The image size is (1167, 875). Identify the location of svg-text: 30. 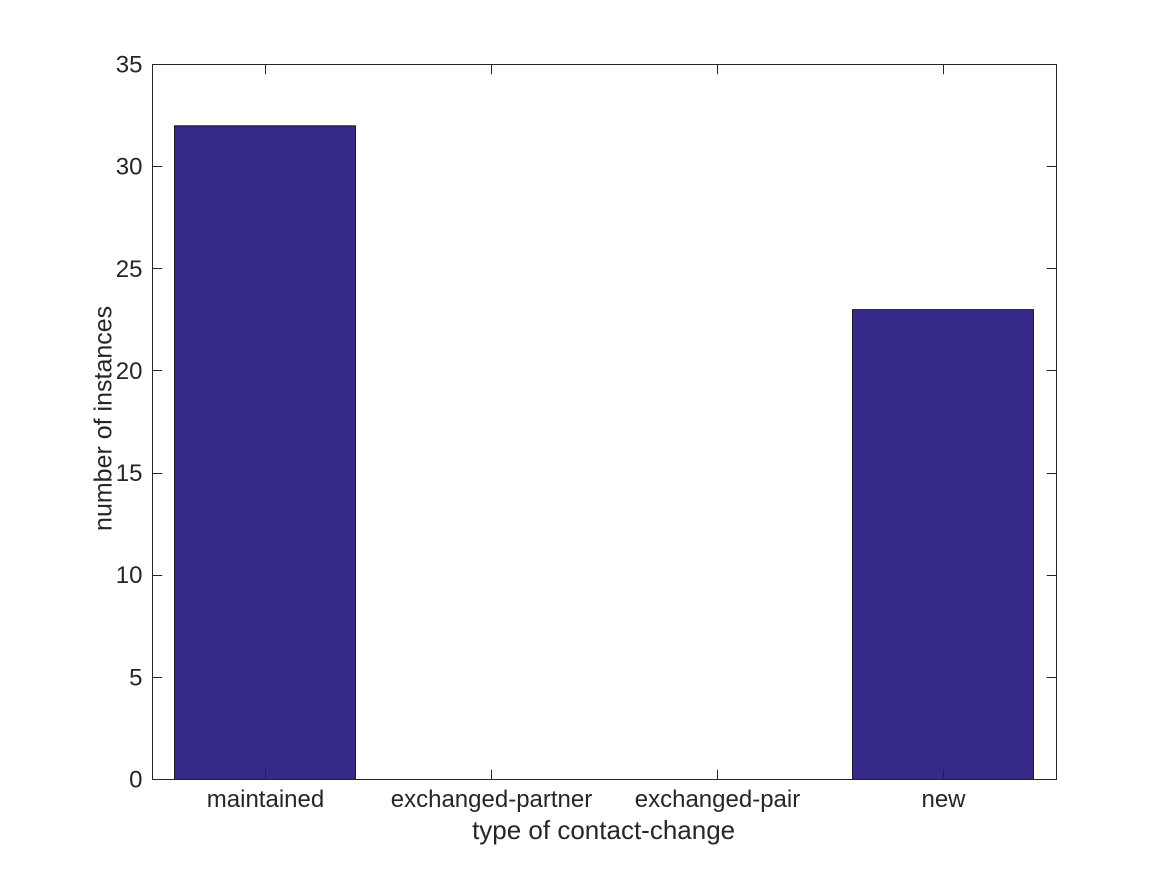
(129, 167).